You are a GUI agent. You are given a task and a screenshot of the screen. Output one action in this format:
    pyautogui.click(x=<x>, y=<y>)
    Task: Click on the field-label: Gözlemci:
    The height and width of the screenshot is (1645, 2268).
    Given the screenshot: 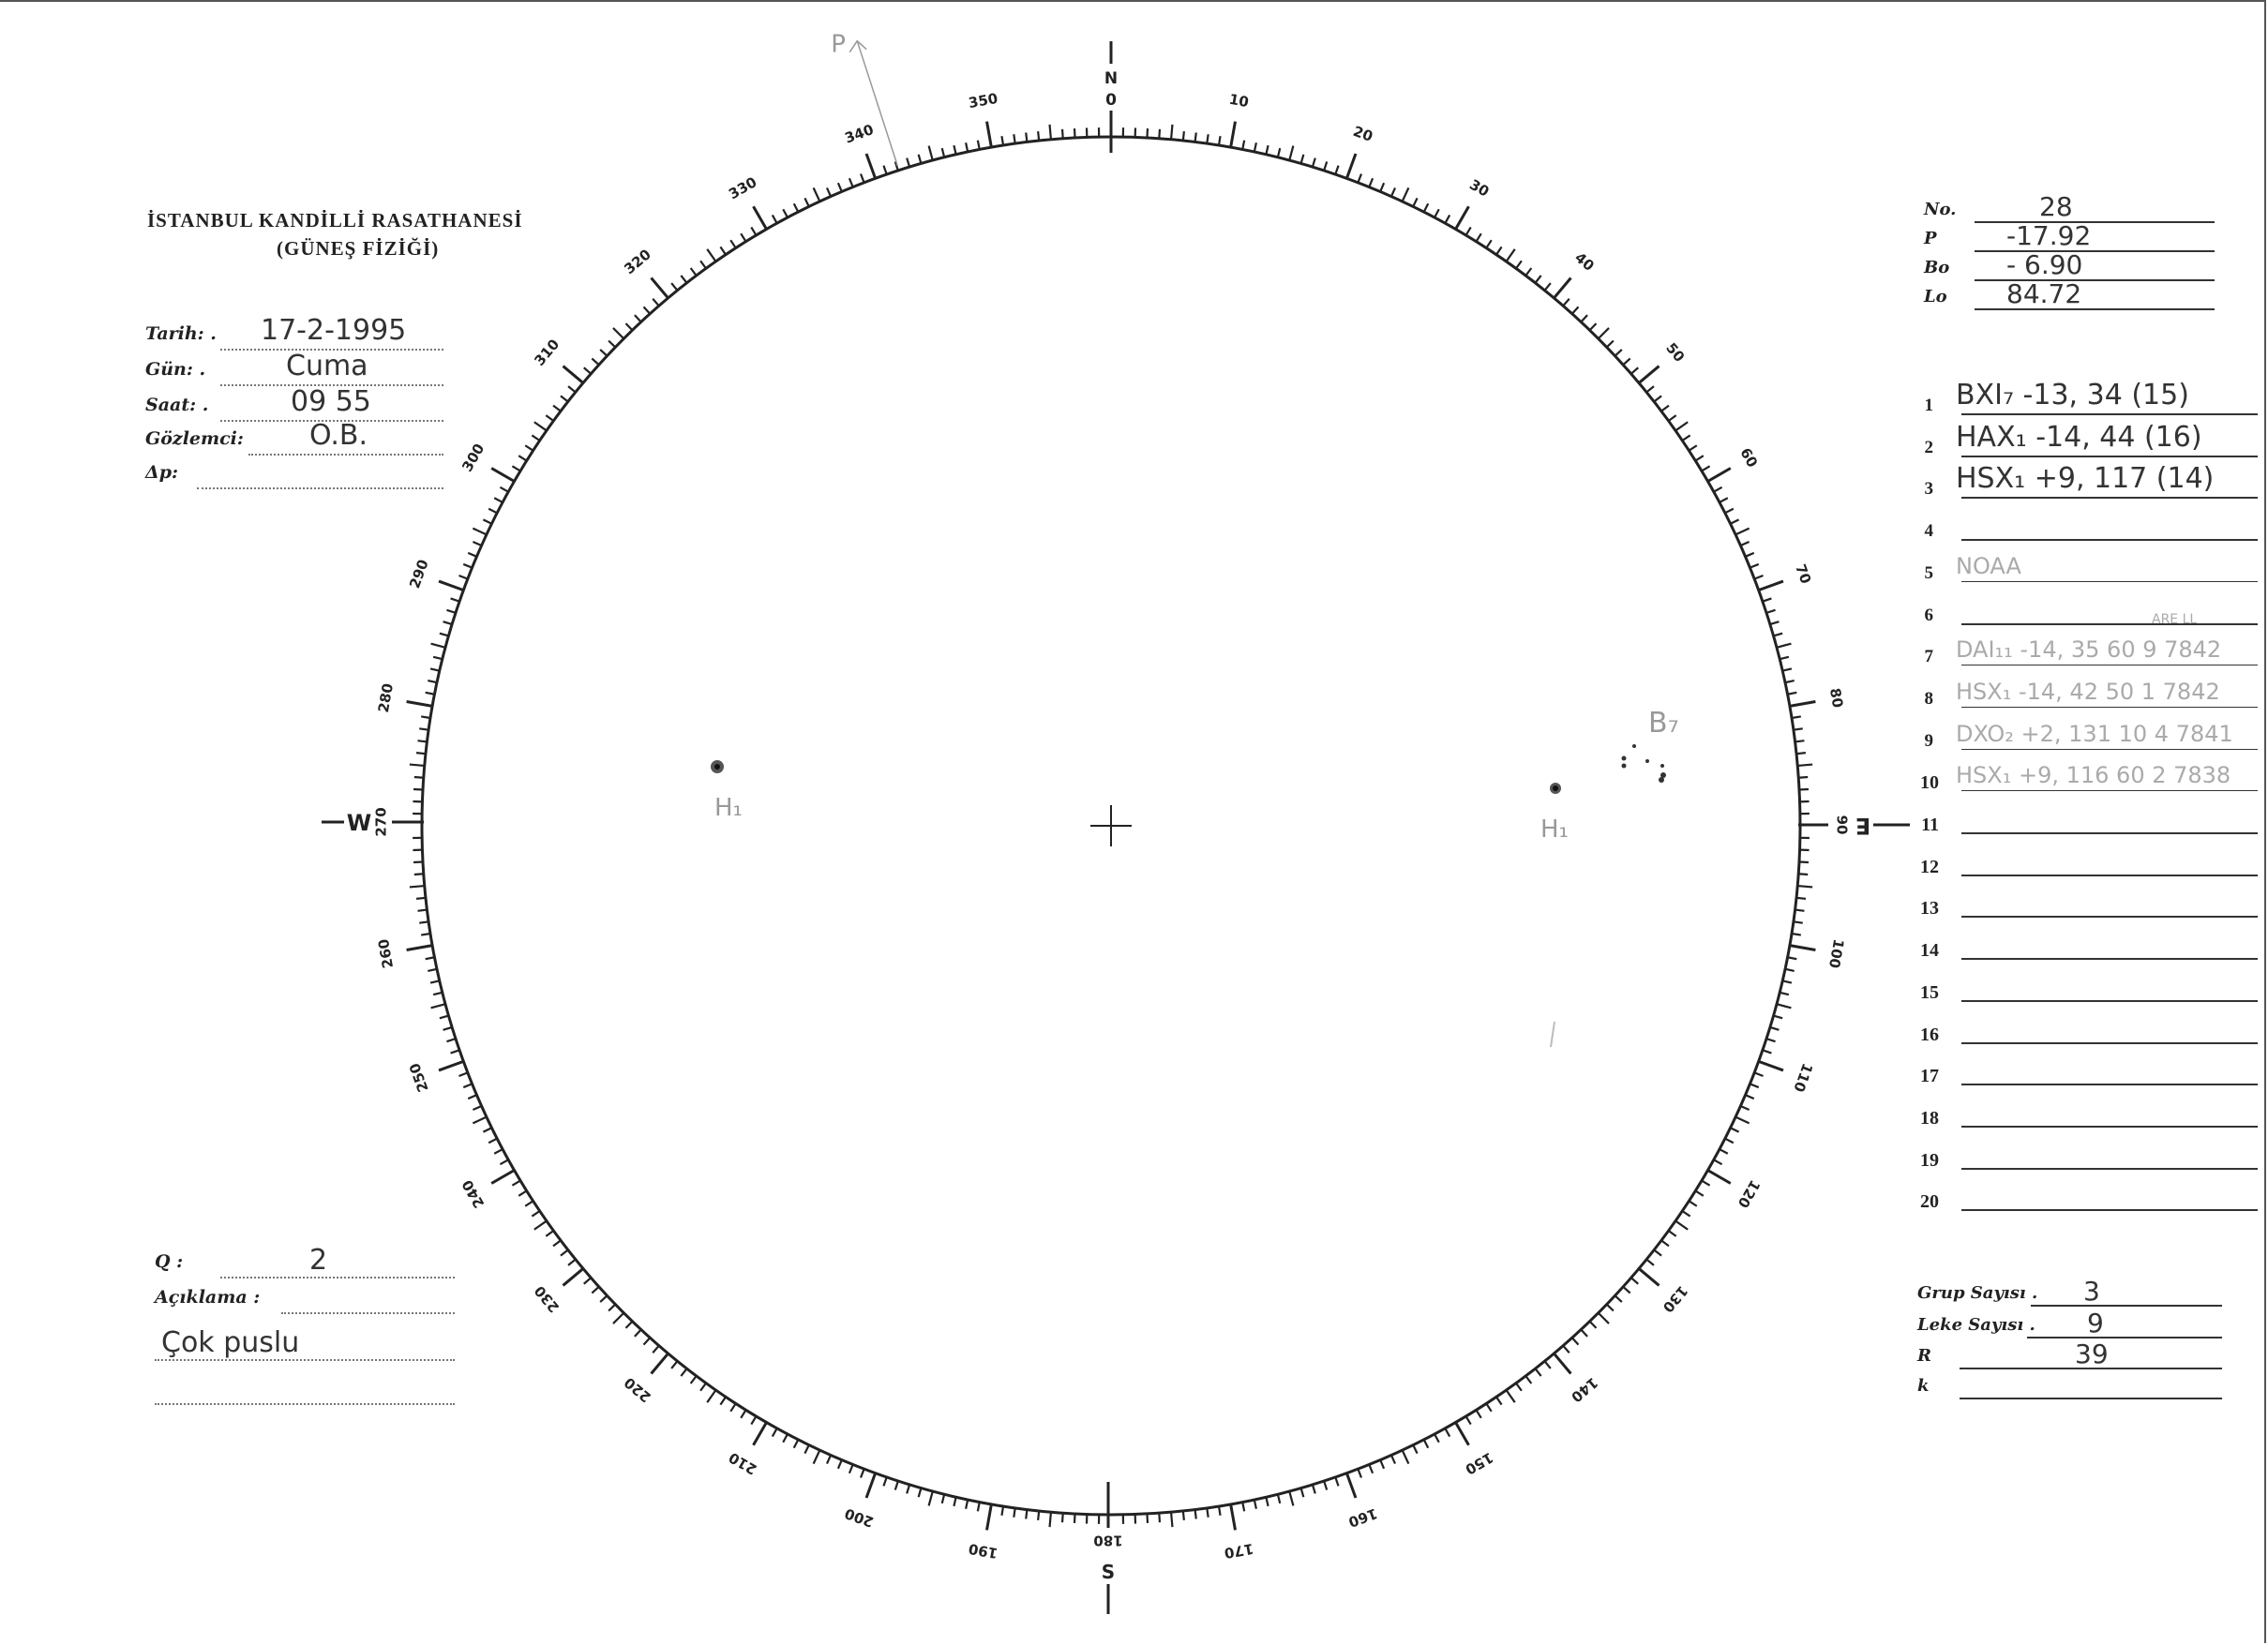 What is the action you would take?
    pyautogui.click(x=194, y=439)
    